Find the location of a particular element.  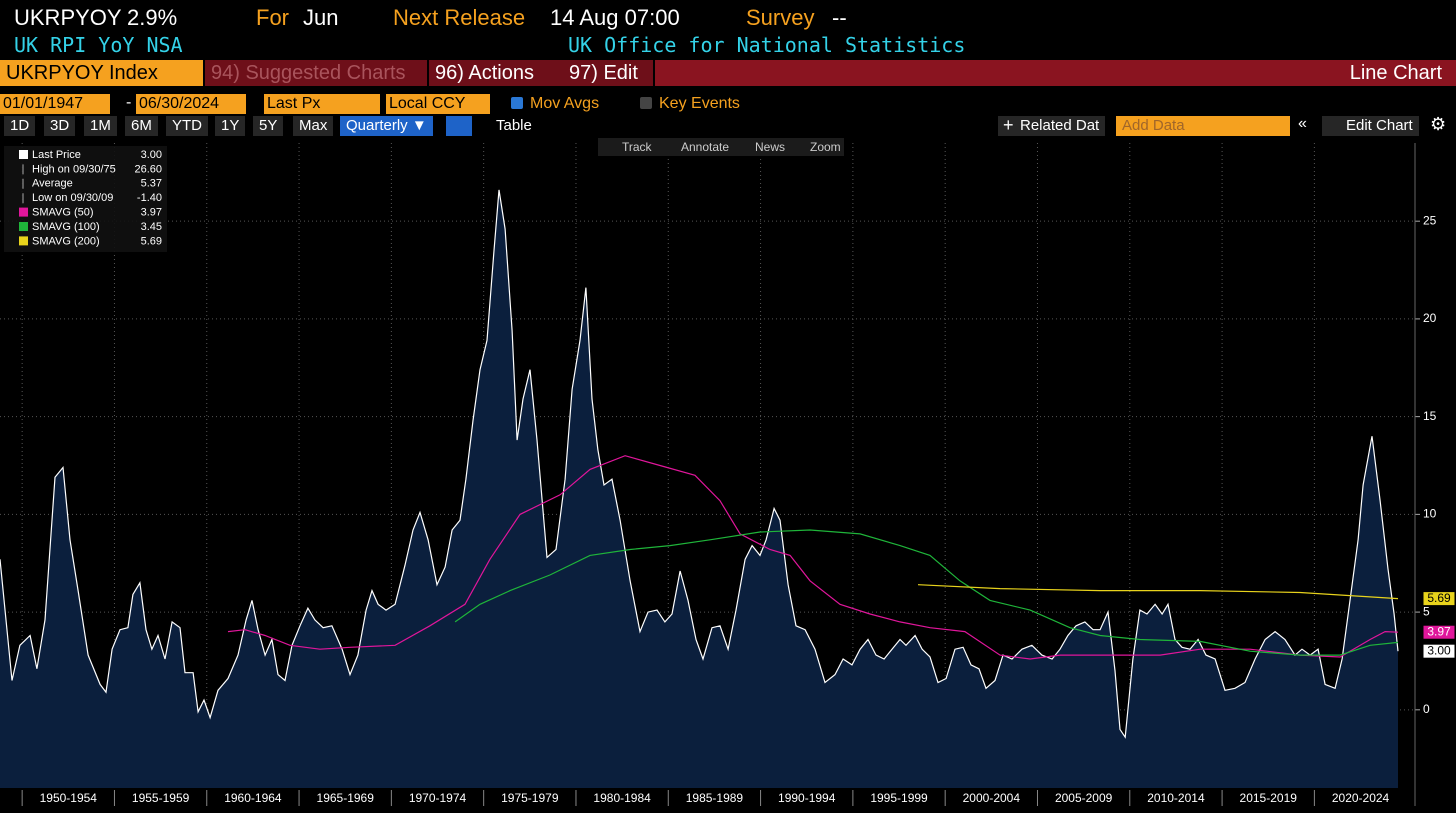

related-data: Related Dat is located at coordinates (1052, 126).